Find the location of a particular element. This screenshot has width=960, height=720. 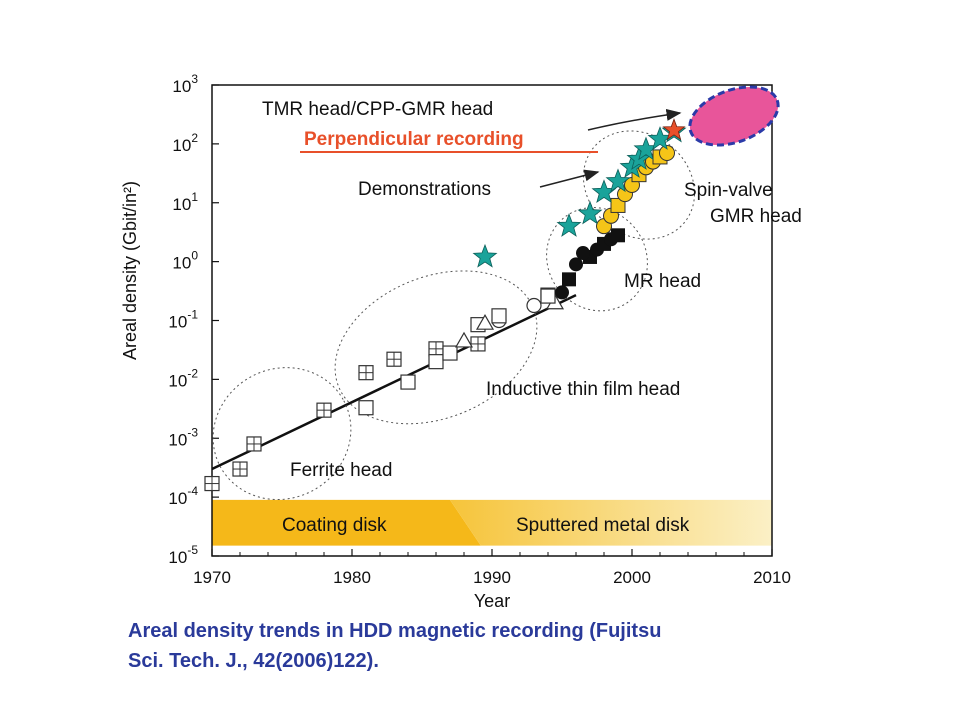

y-tick-exponent: 3 is located at coordinates (194, 79).